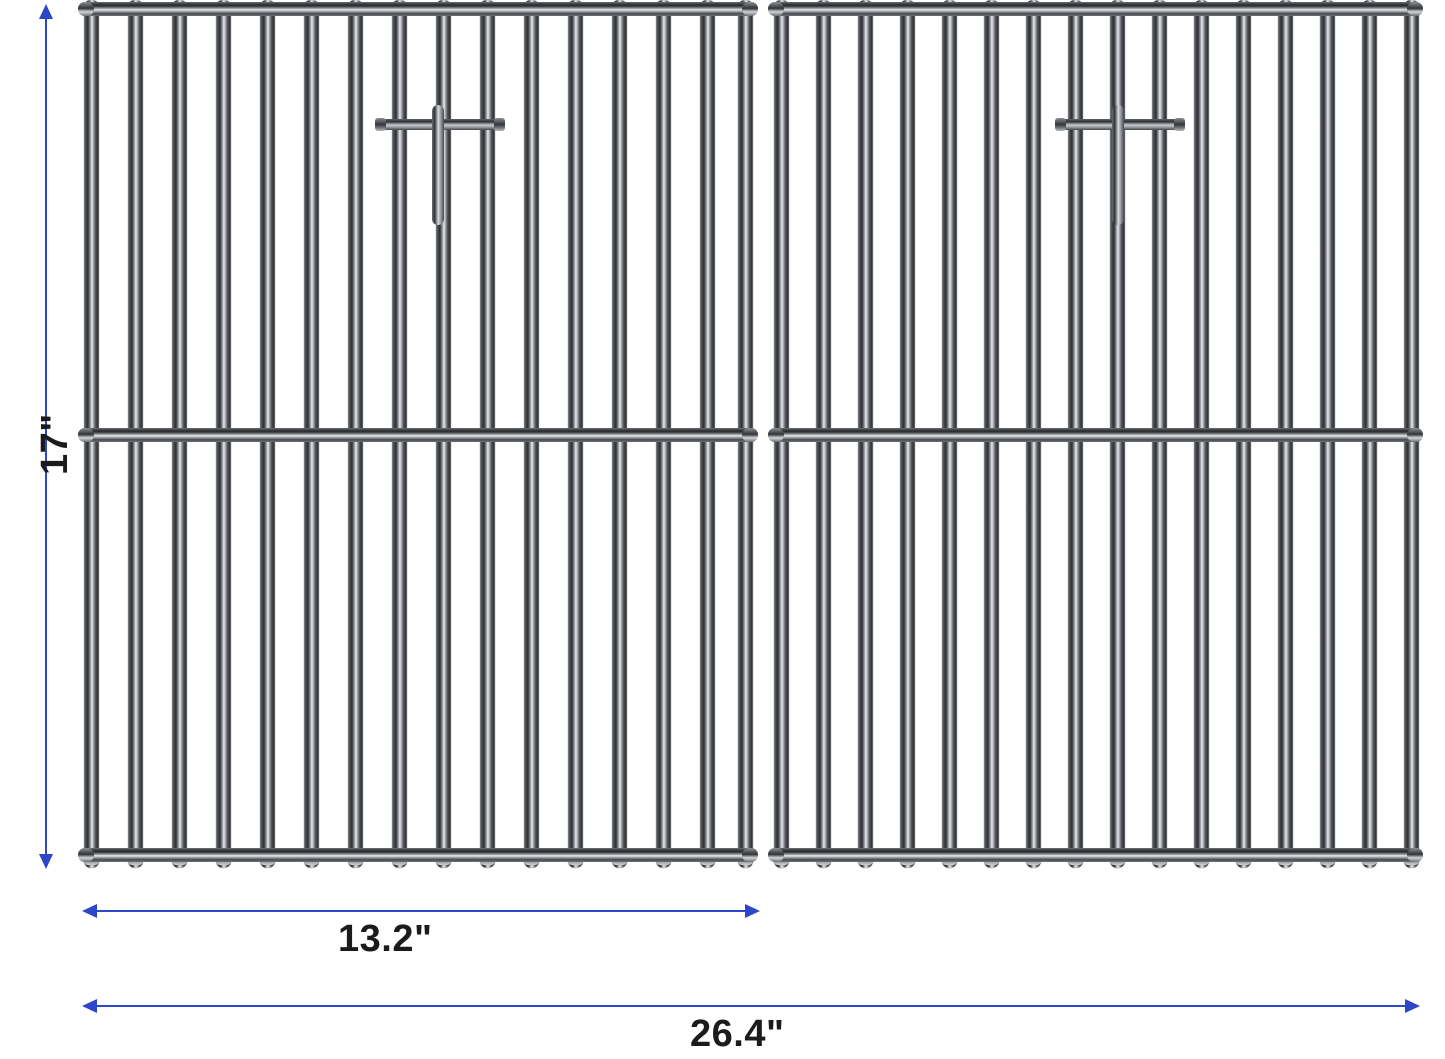 The height and width of the screenshot is (1059, 1445). Describe the element at coordinates (89, 1006) in the screenshot. I see `total-width-arrow-left` at that location.